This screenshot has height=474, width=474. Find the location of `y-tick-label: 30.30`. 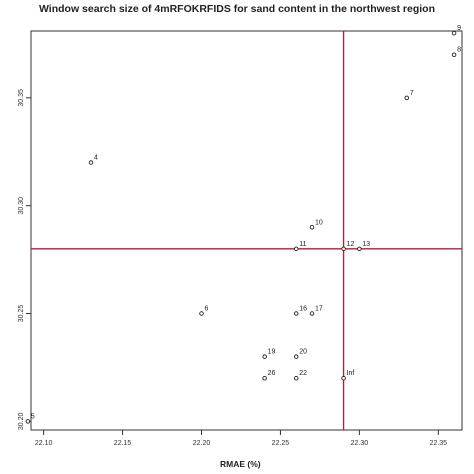

y-tick-label: 30.30 is located at coordinates (21, 206).